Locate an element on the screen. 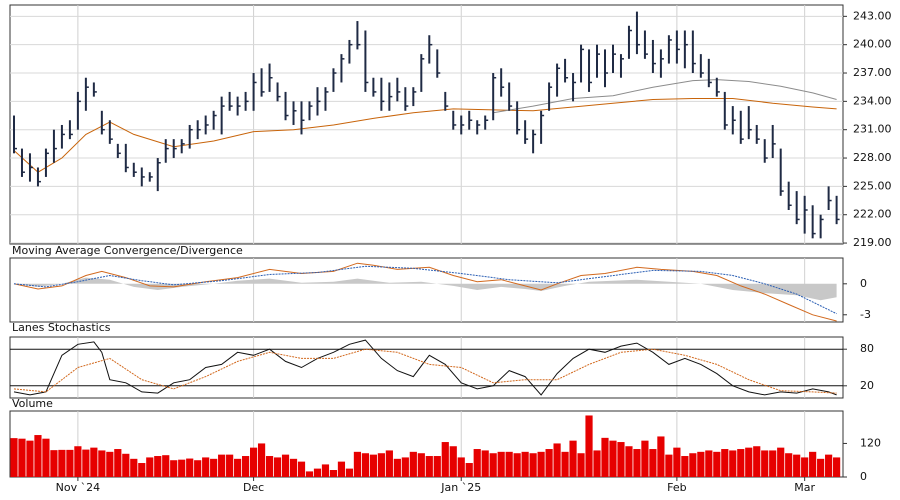  y-tick-label: -3 is located at coordinates (865, 314).